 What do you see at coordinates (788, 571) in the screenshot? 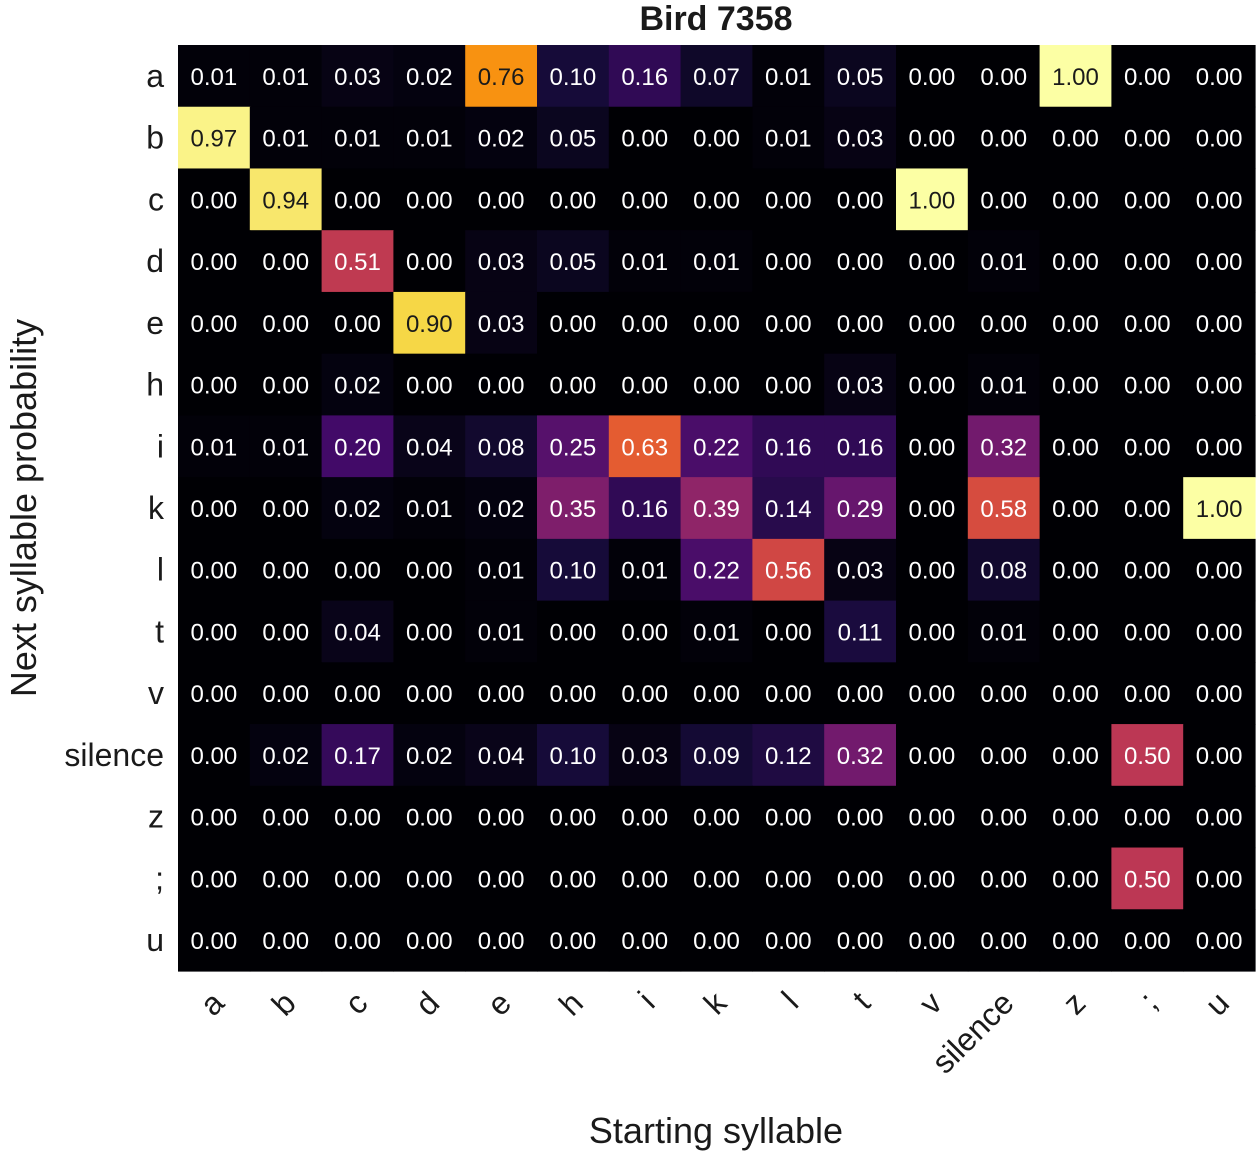
I see `heatmap-cell-value: 0.56` at bounding box center [788, 571].